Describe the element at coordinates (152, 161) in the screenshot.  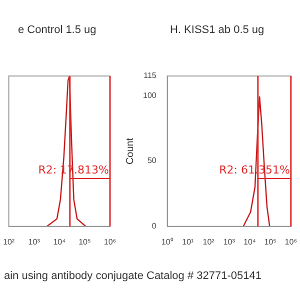
I see `y-tick-label: 50` at that location.